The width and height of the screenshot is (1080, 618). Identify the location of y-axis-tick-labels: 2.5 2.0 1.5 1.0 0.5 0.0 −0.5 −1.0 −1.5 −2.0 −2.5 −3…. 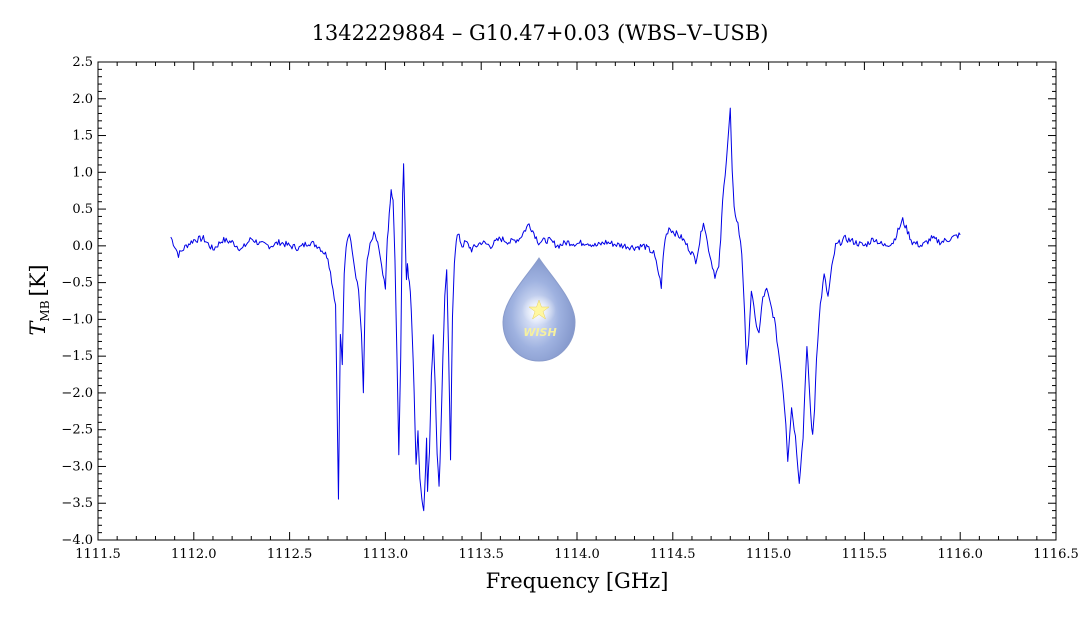
(77, 301).